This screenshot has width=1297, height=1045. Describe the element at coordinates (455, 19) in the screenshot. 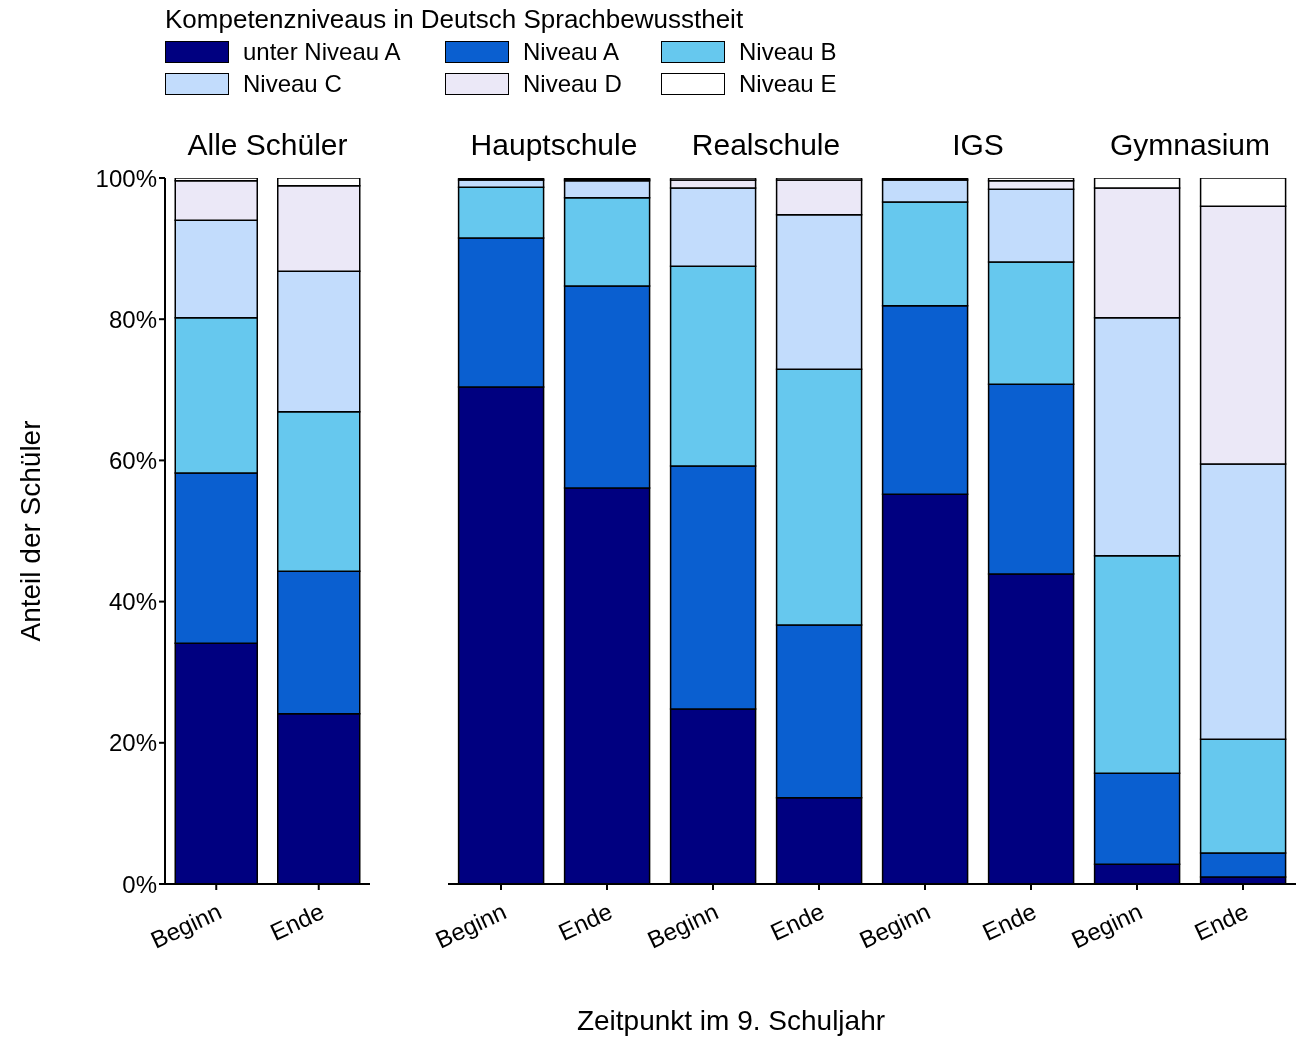

I see `legend-title: Kompetenzniveaus in Deutsch Sprachbewusstheit` at that location.